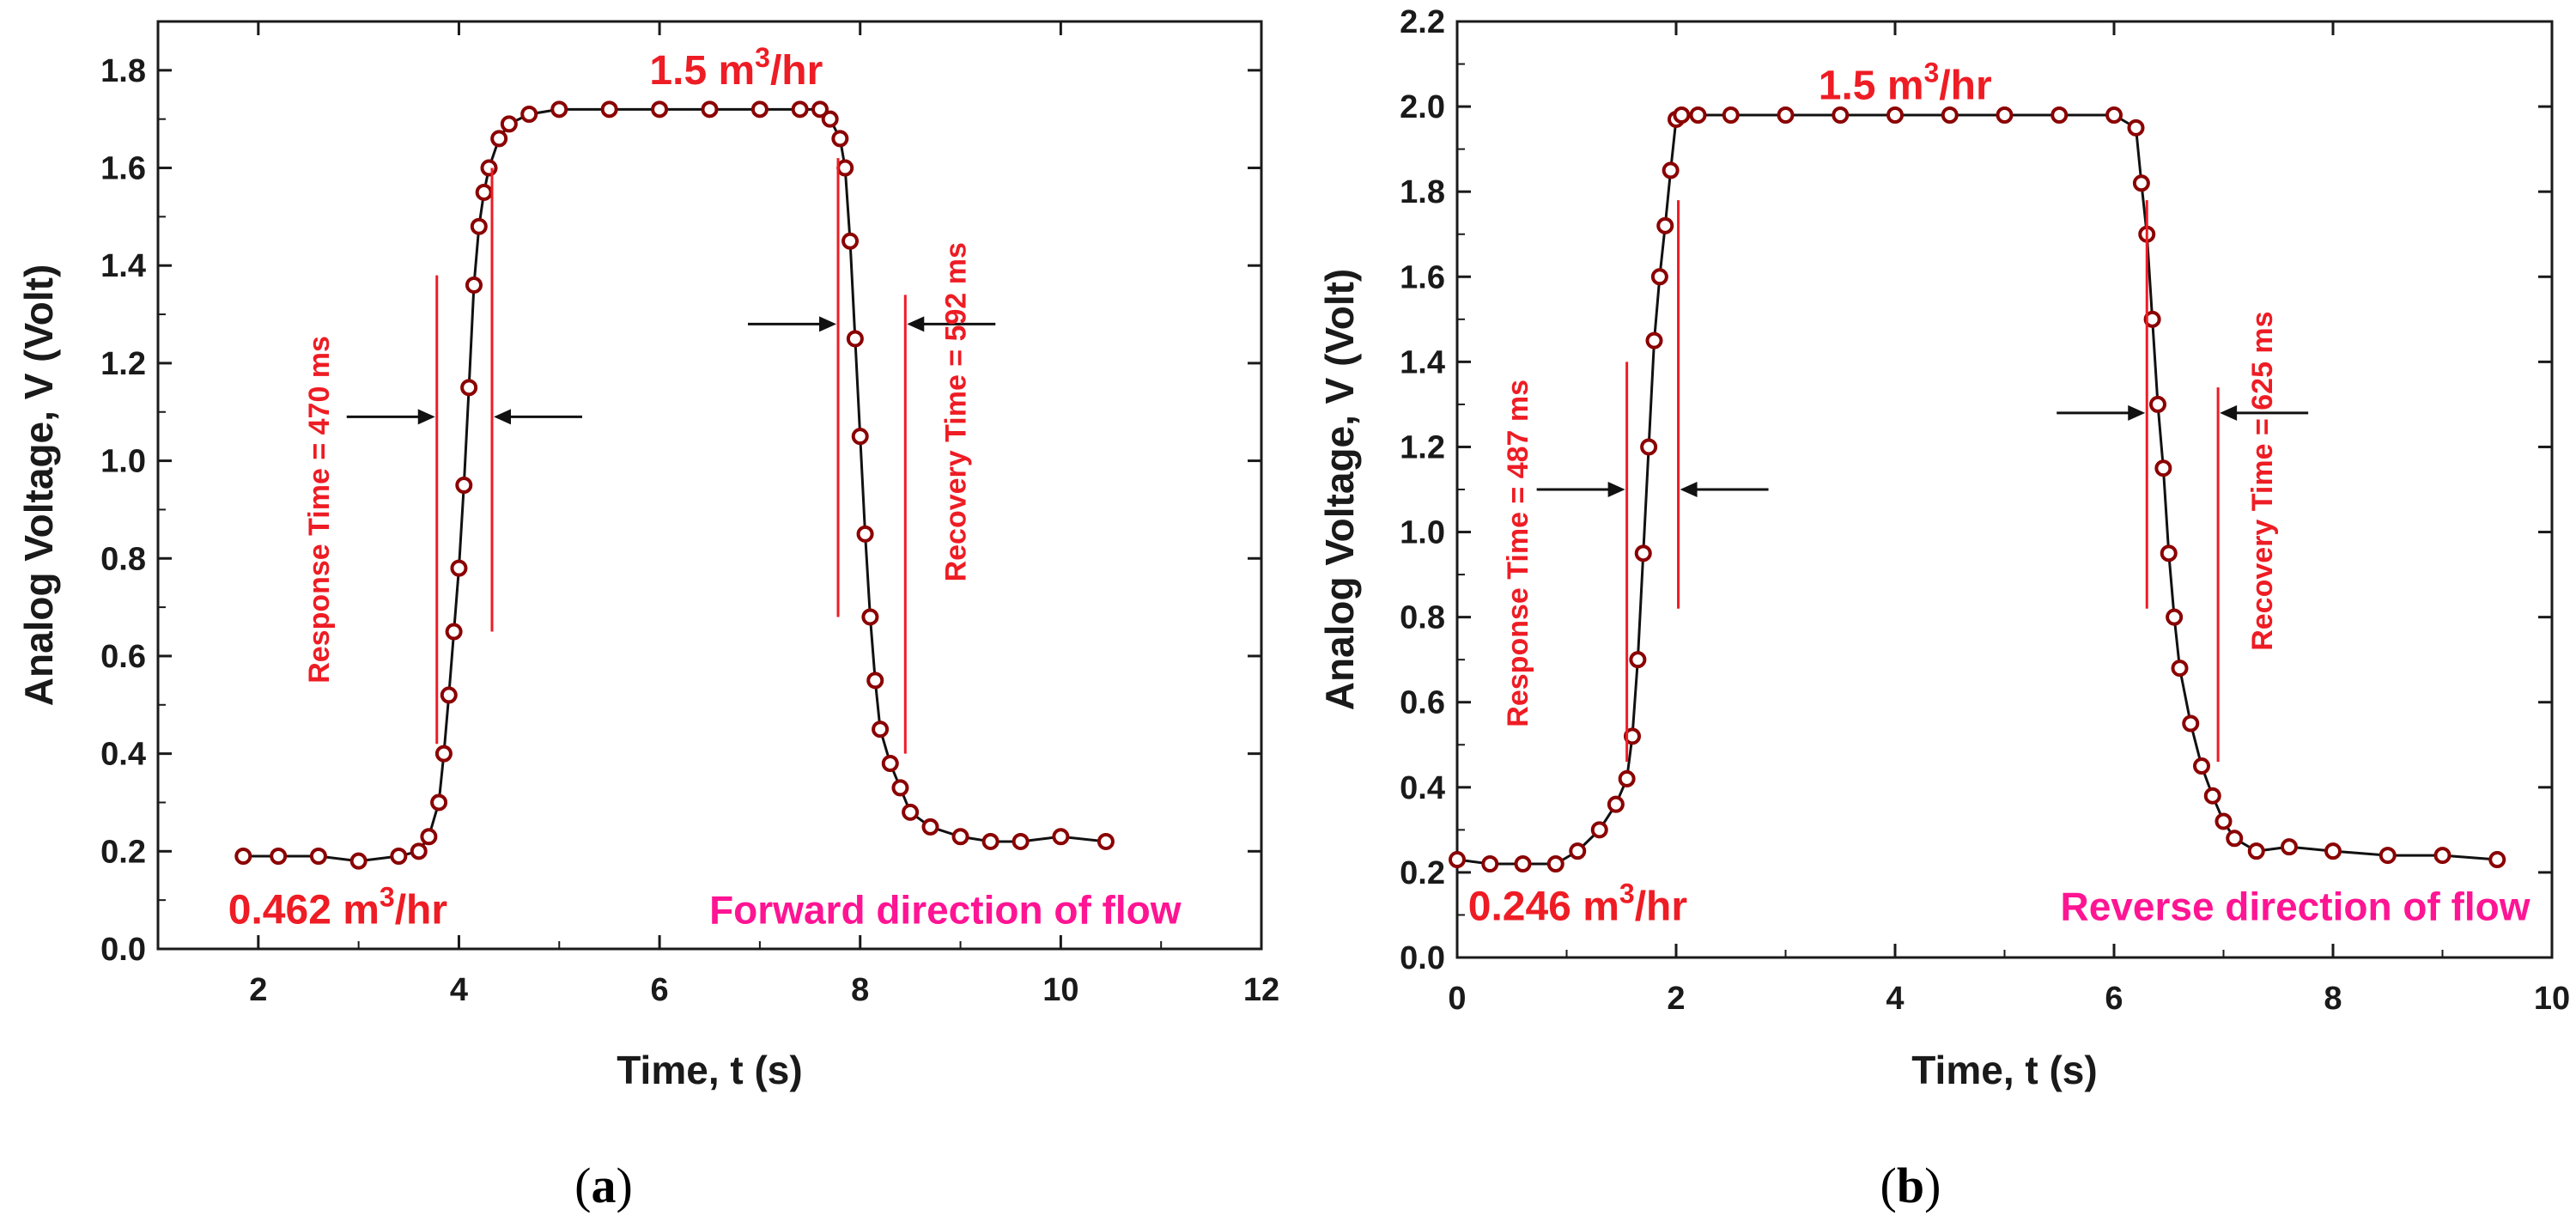  What do you see at coordinates (957, 411) in the screenshot?
I see `recovery-time-label: Recovery Time = 592 ms` at bounding box center [957, 411].